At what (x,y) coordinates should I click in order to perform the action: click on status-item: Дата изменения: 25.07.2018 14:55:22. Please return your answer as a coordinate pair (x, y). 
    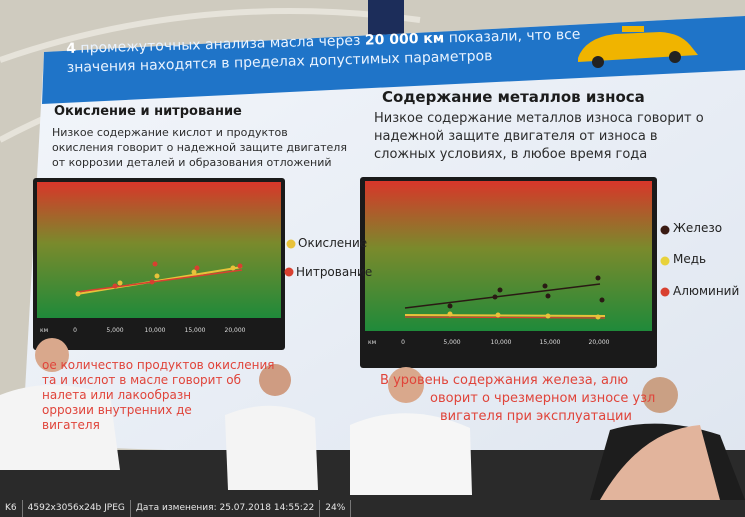
    Looking at the image, I should click on (226, 508).